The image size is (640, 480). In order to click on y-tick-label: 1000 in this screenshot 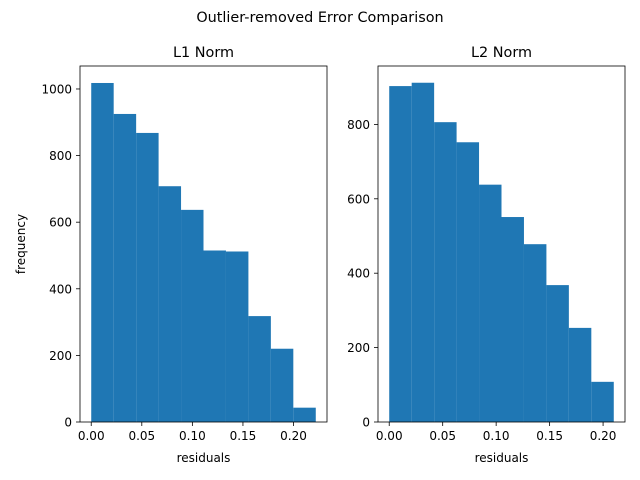, I will do `click(56, 89)`.